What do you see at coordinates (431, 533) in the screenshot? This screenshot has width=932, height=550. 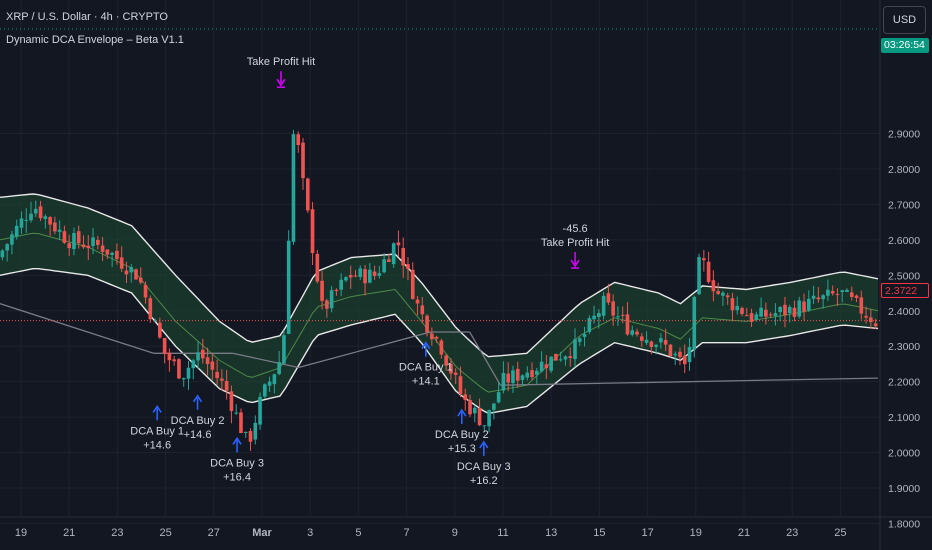 I see `time-axis: 19 21 23 25 27 Mar 3 5 7 9 11 13 15 17 19 21 23 25` at bounding box center [431, 533].